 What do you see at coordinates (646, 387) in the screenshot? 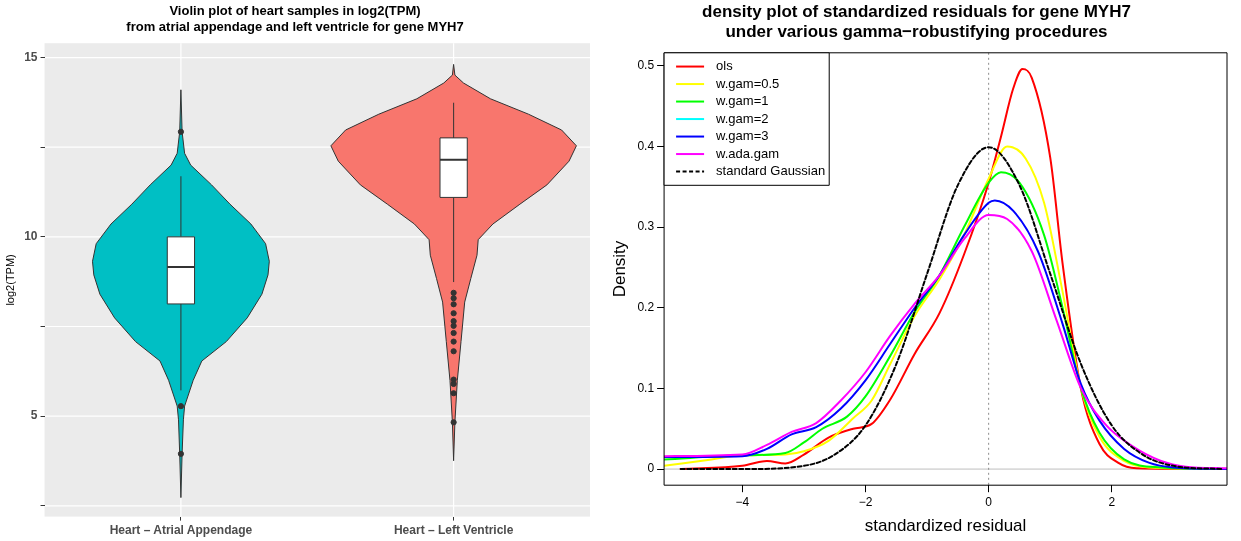
I see `y-tick-label: 0.1` at bounding box center [646, 387].